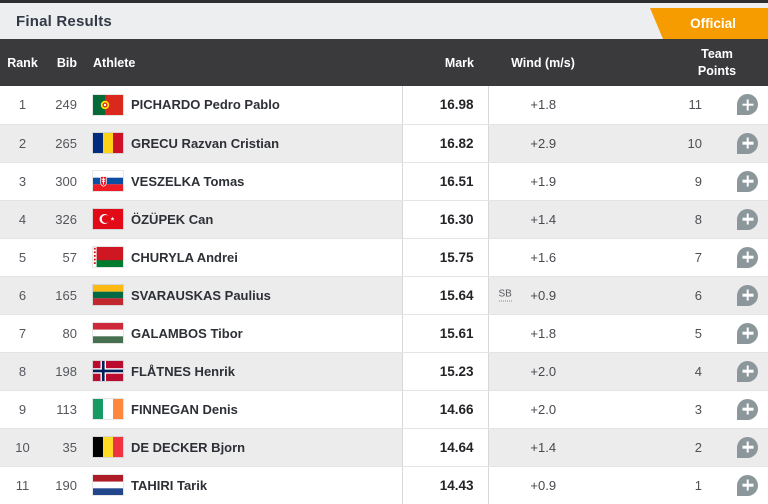  What do you see at coordinates (242, 219) in the screenshot?
I see `athlete-cell: ÖZÜPEK Can` at bounding box center [242, 219].